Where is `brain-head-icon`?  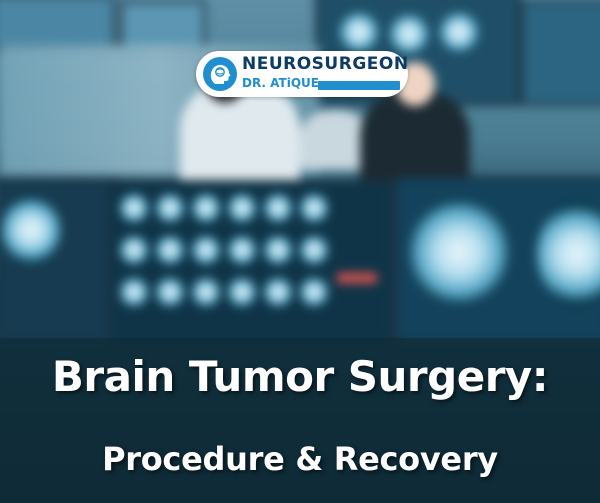
brain-head-icon is located at coordinates (220, 74).